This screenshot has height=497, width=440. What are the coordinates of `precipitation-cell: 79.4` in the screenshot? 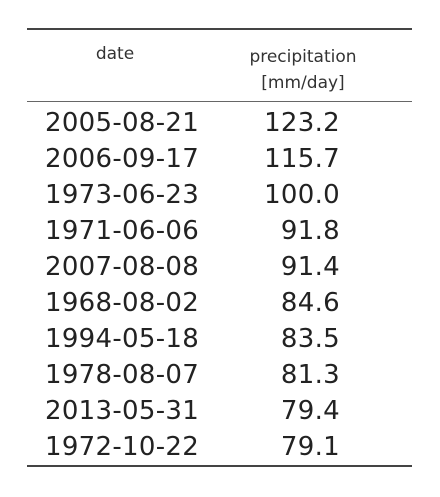 It's located at (310, 411).